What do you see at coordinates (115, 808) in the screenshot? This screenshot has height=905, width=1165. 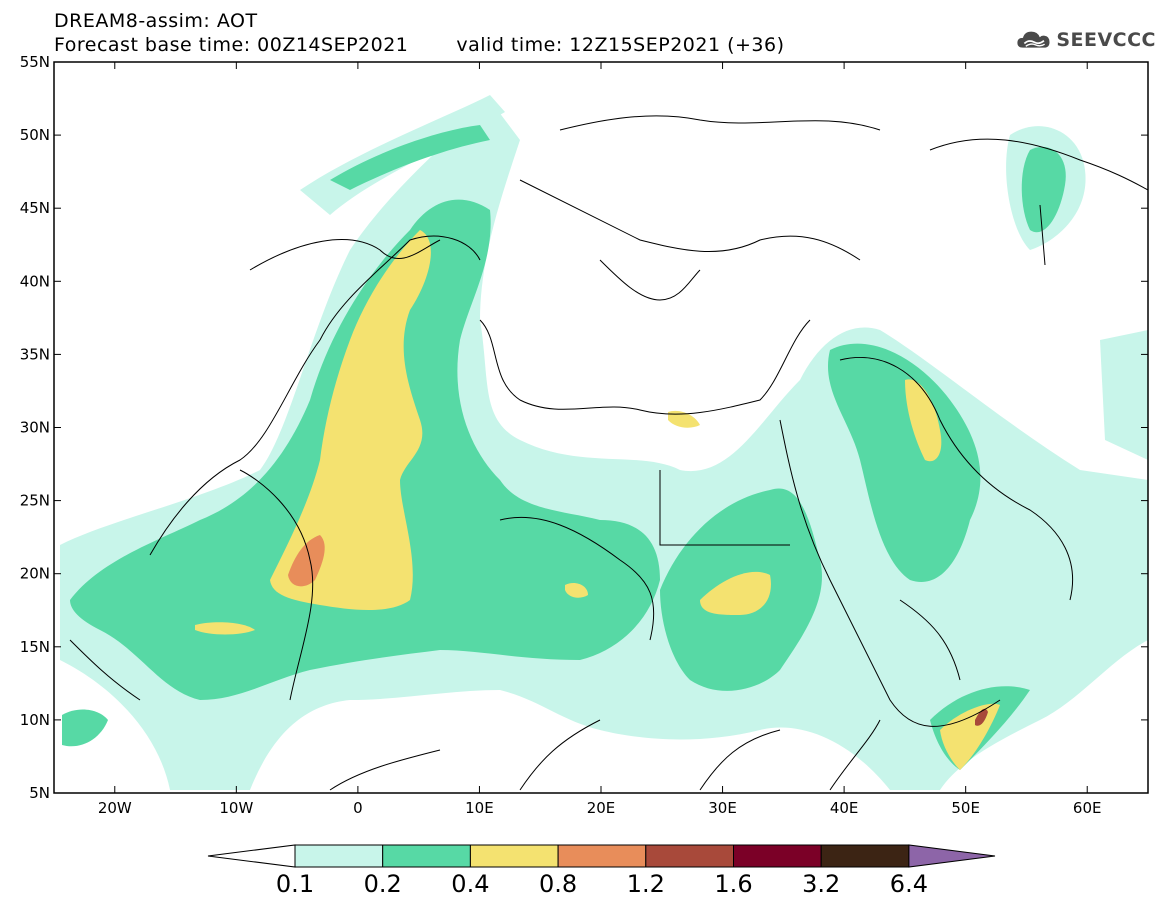 I see `lon-tick-label: 20W` at bounding box center [115, 808].